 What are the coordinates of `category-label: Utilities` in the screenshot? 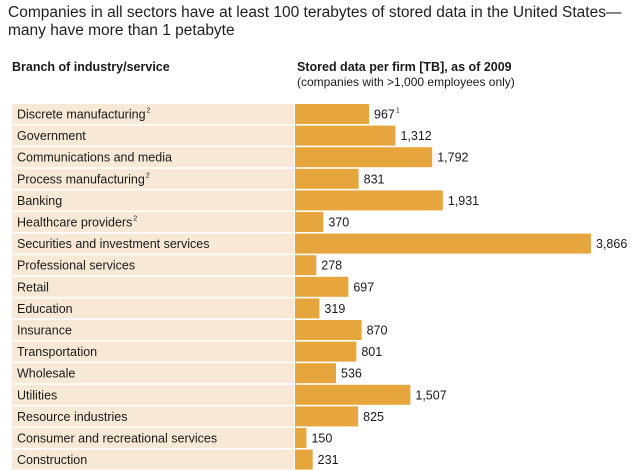 It's located at (37, 395).